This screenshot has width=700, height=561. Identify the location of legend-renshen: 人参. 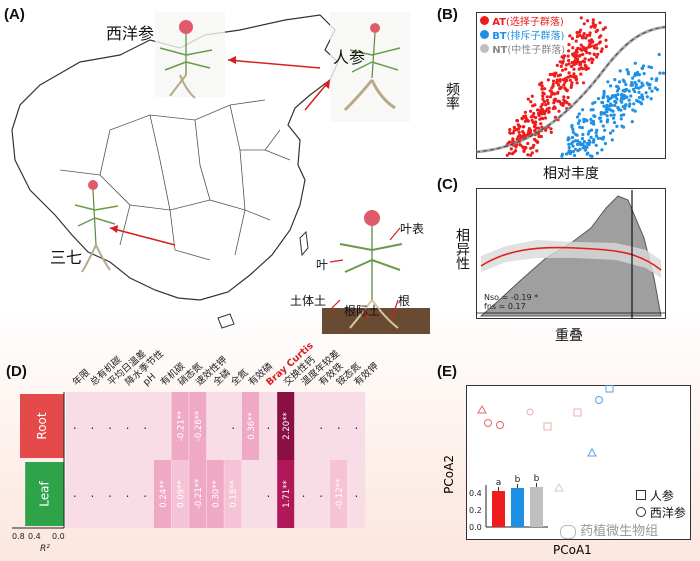
(661, 496).